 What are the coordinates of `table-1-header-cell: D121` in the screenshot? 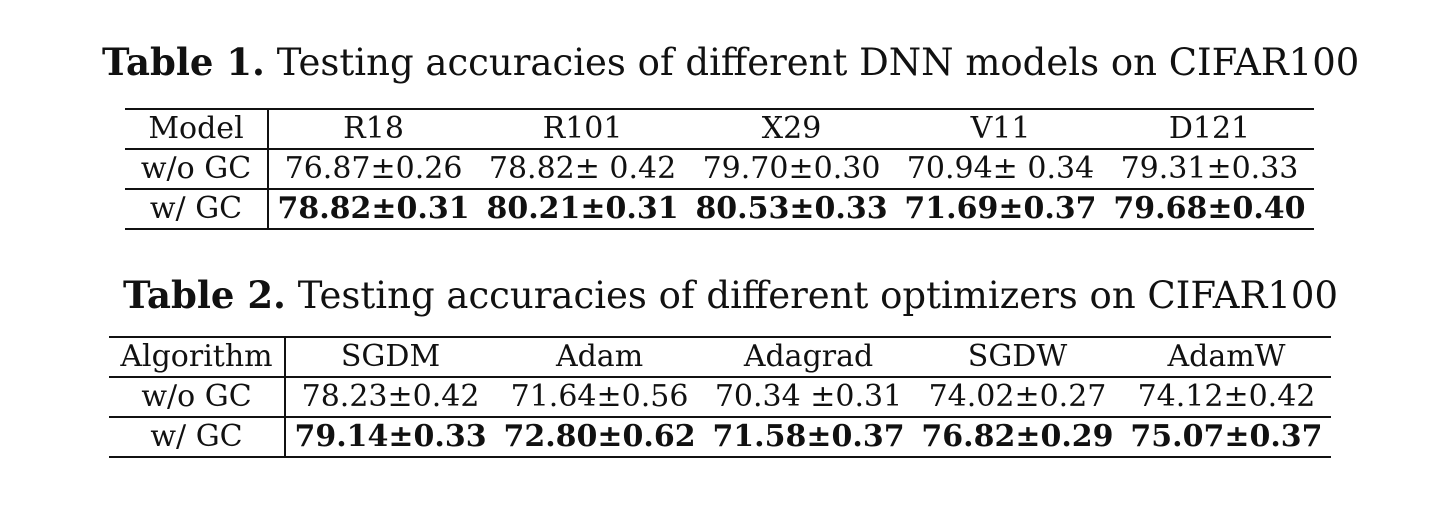 It's located at (1209, 128).